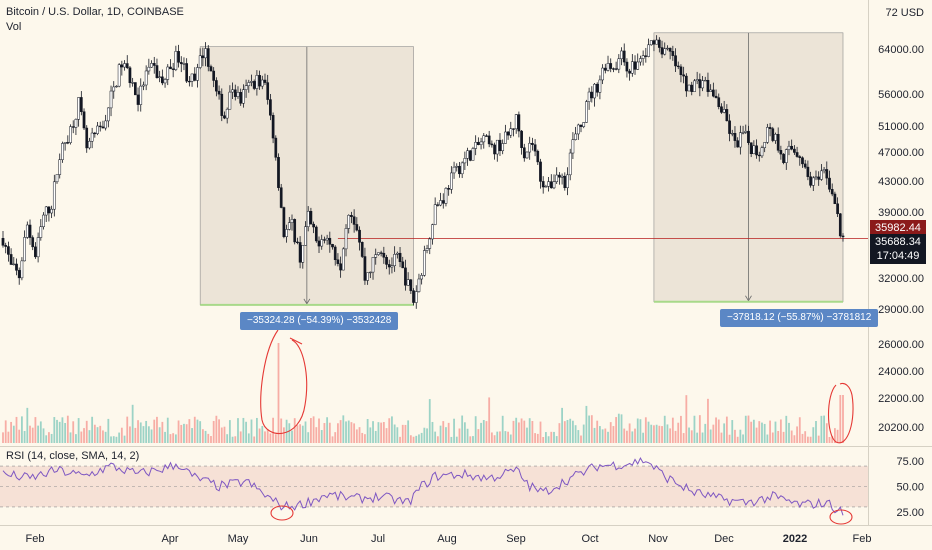 This screenshot has width=932, height=550. I want to click on time-tick-label: Nov, so click(658, 539).